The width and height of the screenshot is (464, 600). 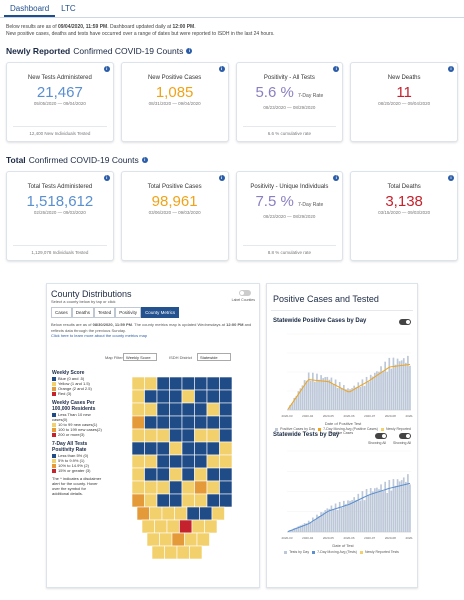 What do you see at coordinates (140, 357) in the screenshot?
I see `map-filter-select: Weekly Score` at bounding box center [140, 357].